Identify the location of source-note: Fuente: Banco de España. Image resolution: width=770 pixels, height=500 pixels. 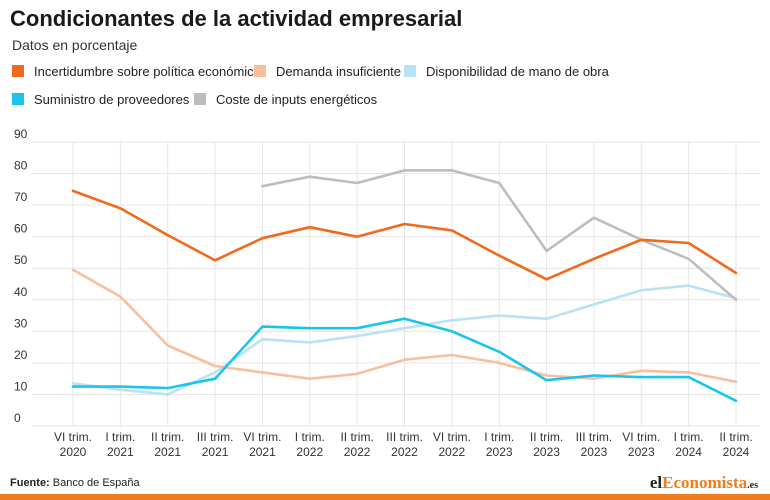
(75, 483).